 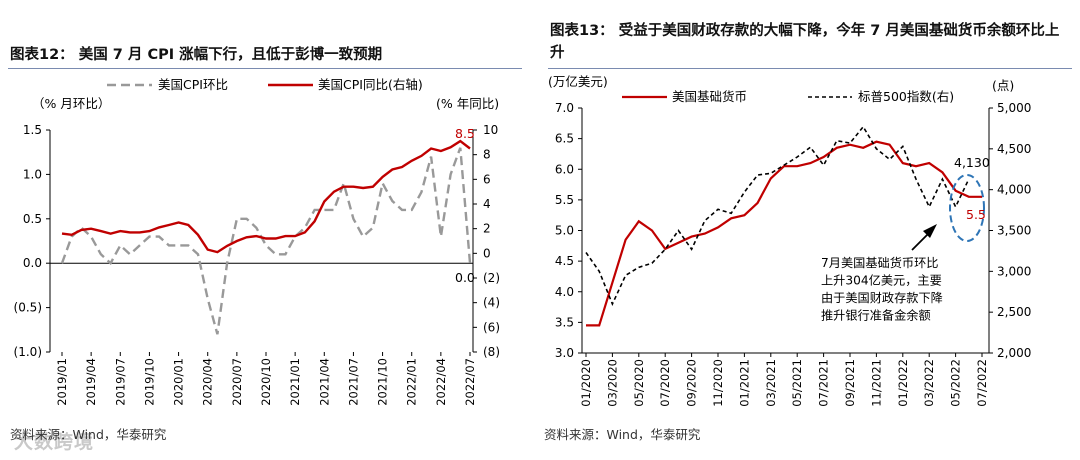 I want to click on sp500-line, so click(x=777, y=216).